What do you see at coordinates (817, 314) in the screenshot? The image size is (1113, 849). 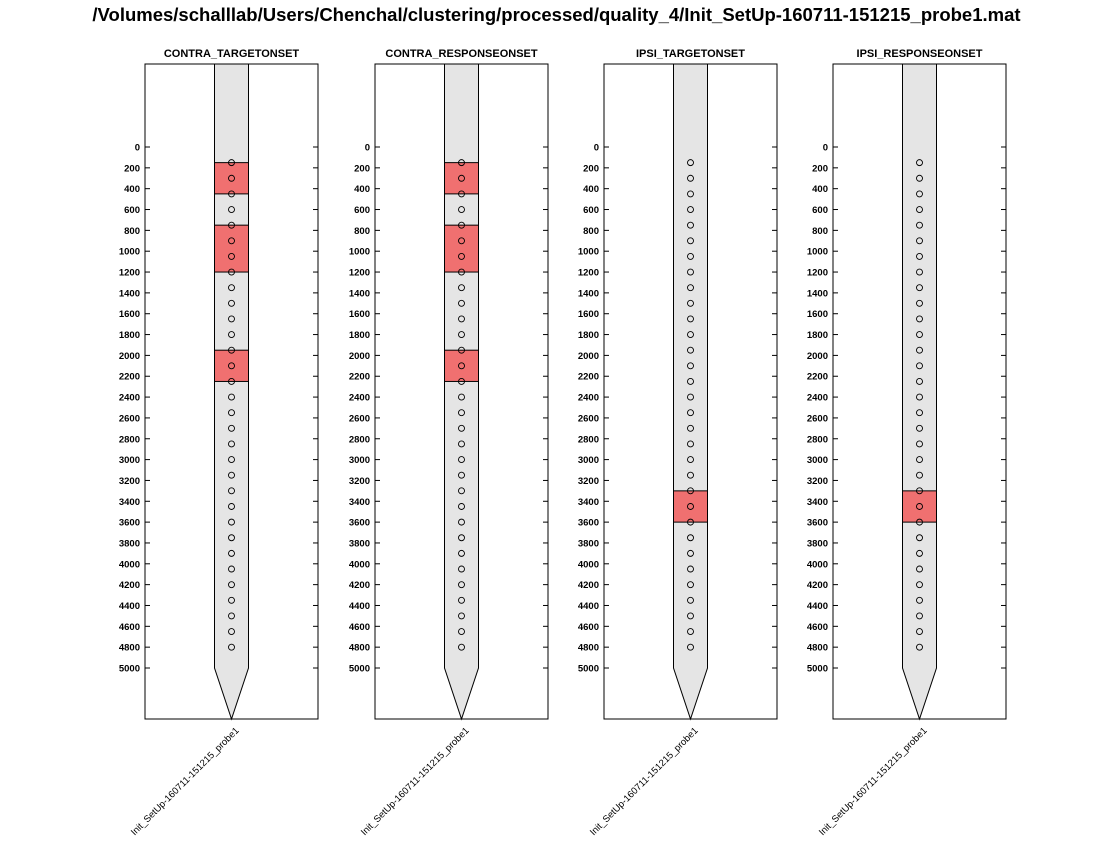 I see `y-tick-label: 1600` at bounding box center [817, 314].